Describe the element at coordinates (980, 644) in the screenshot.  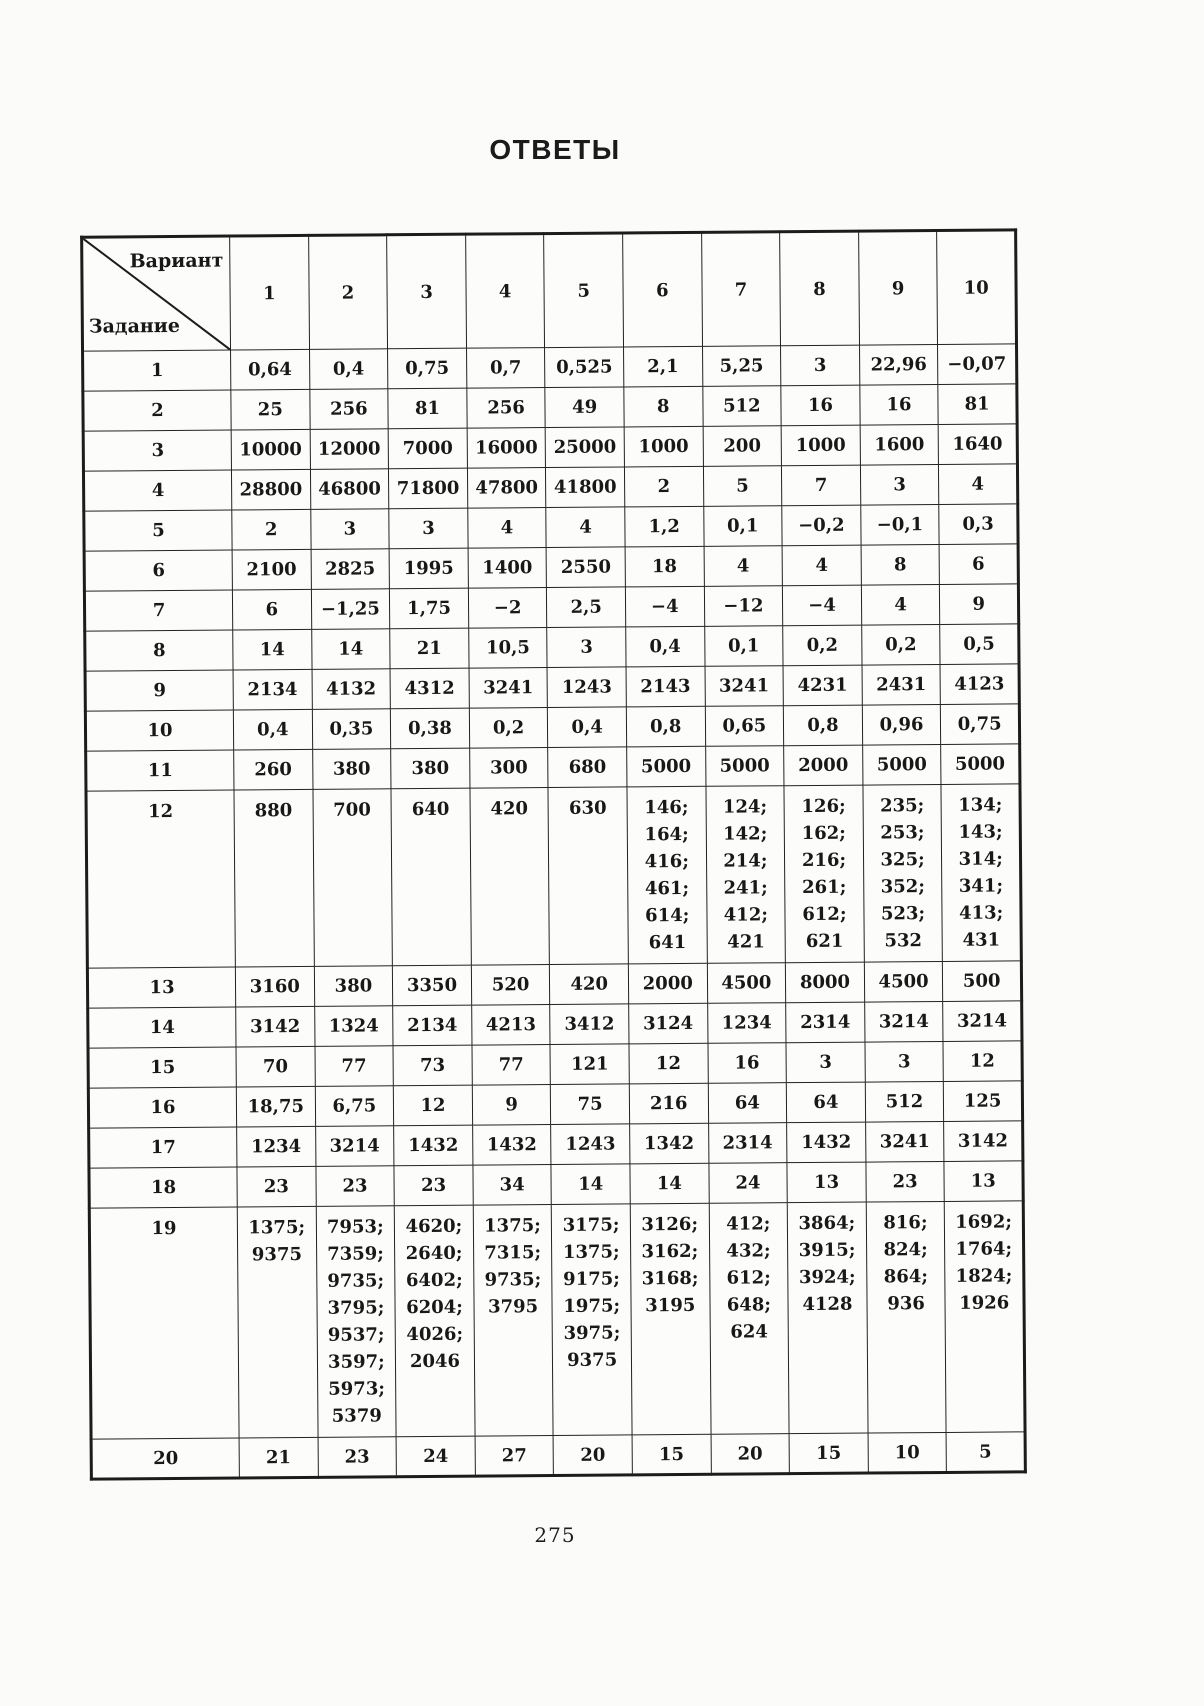
I see `answer-cell: 0,5` at that location.